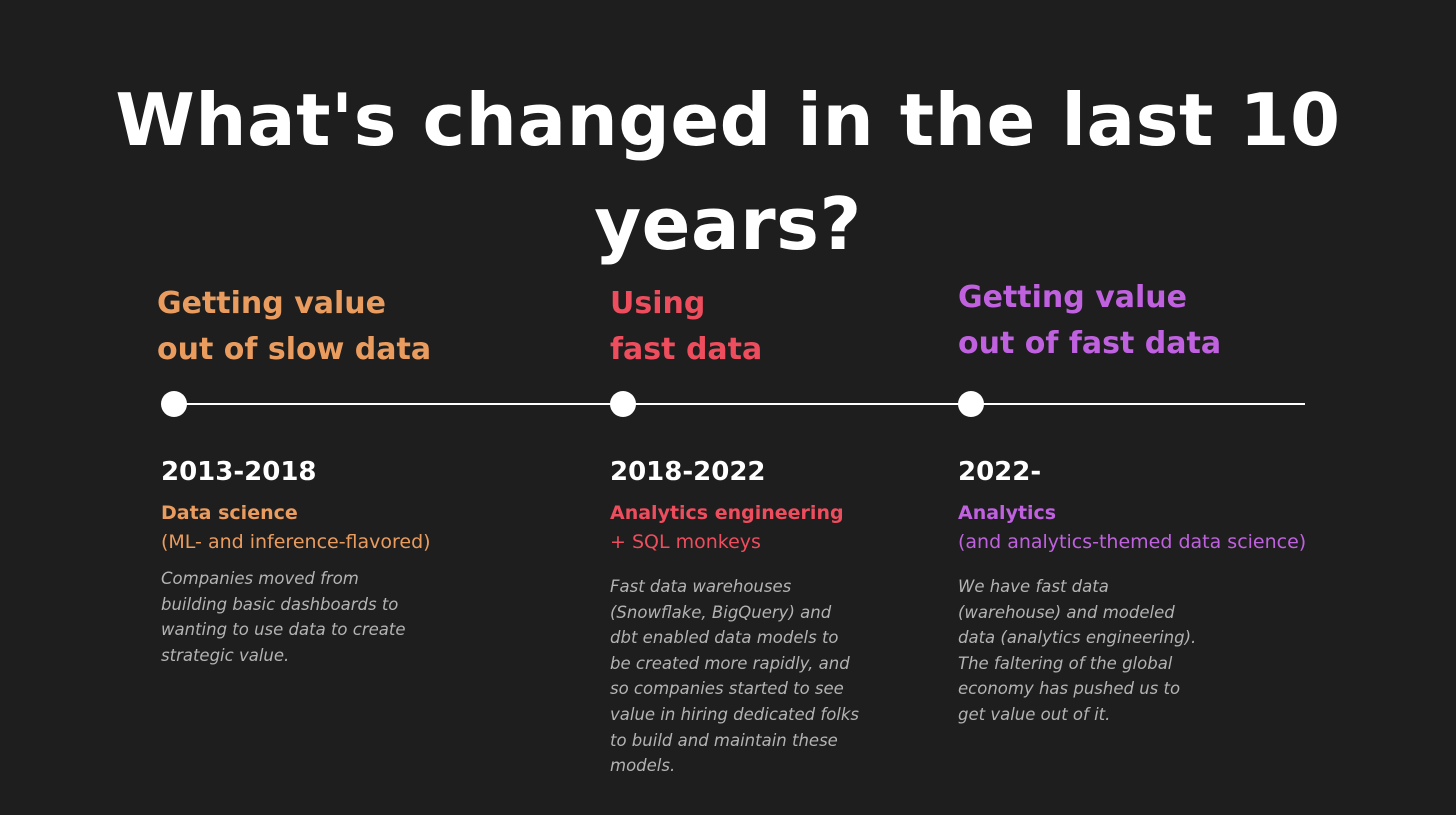 Image resolution: width=1456 pixels, height=815 pixels. Describe the element at coordinates (174, 404) in the screenshot. I see `timeline-dot-2013` at that location.